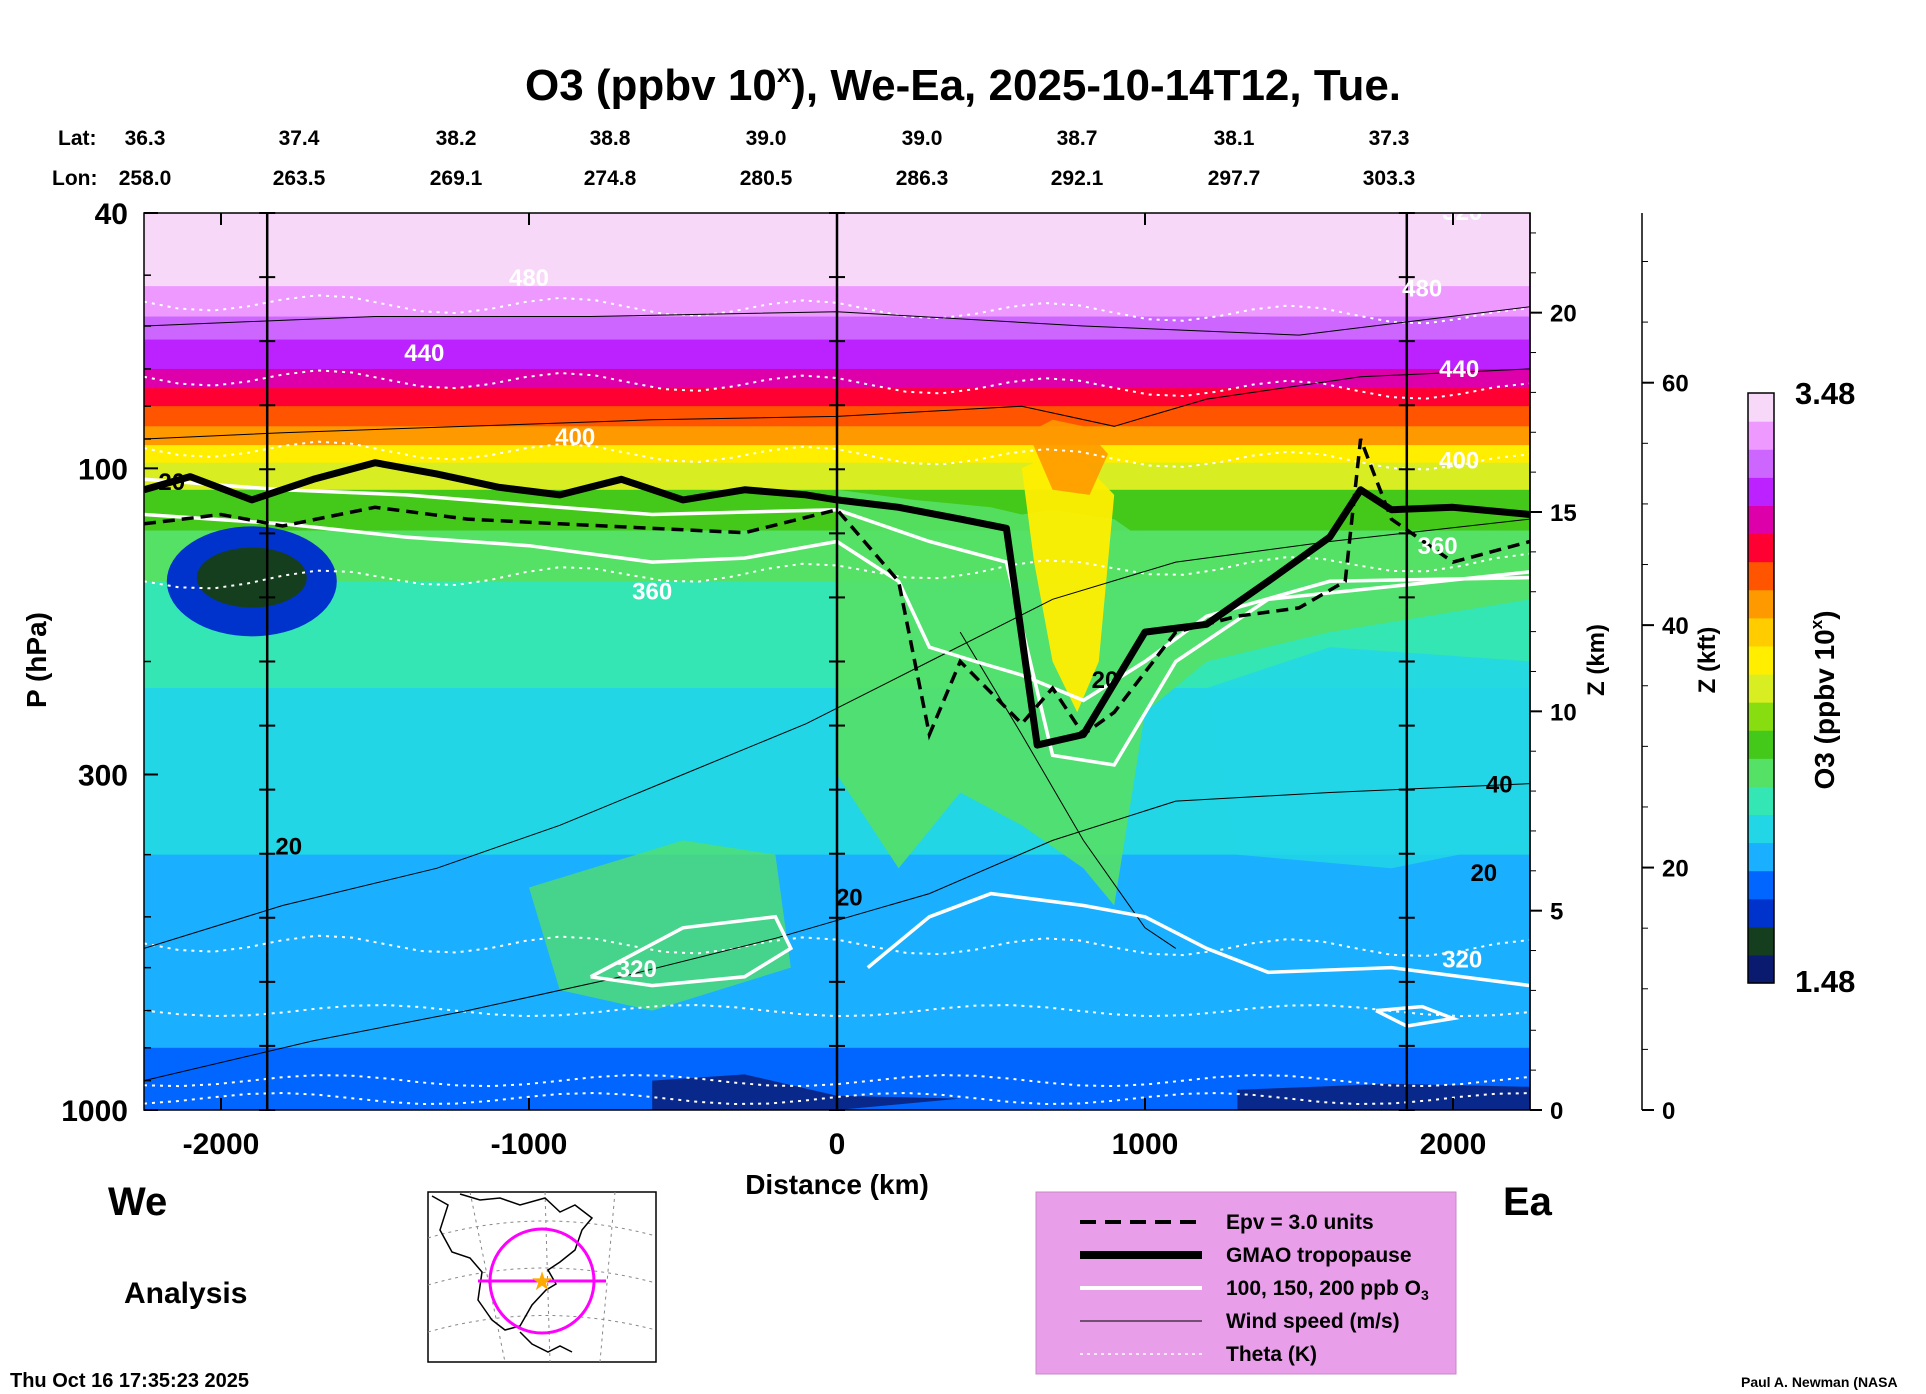 This screenshot has width=1926, height=1394. I want to click on z-kft-axis: 60 40 20 0, so click(1665, 669).